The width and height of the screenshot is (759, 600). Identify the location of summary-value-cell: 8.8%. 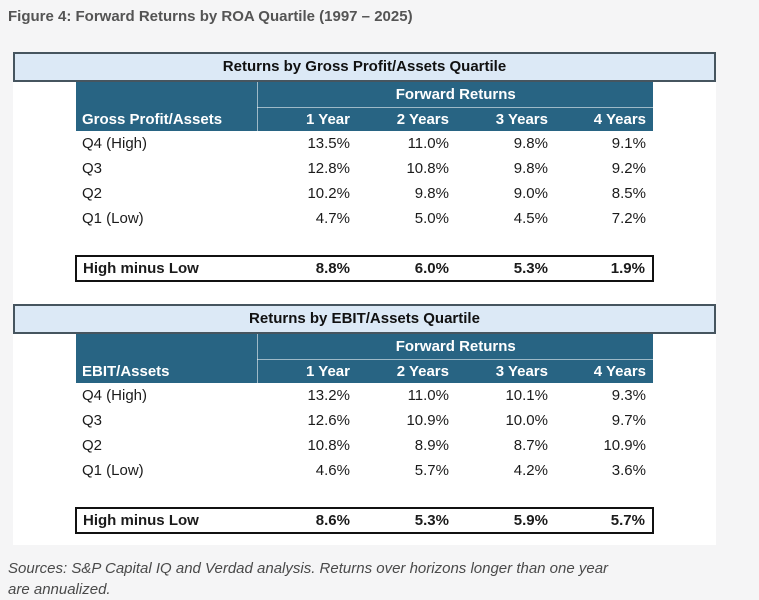
(307, 268).